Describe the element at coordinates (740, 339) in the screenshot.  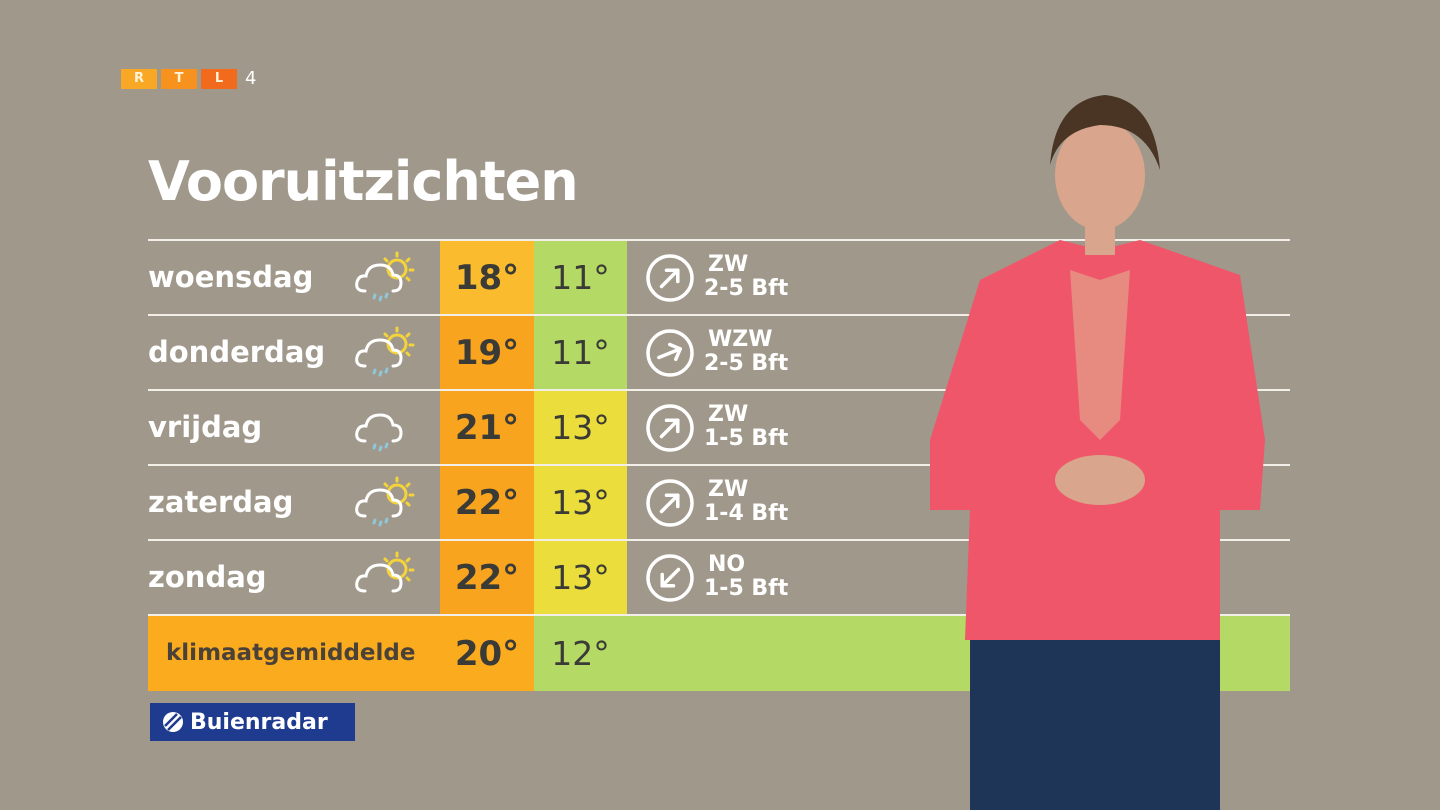
I see `wind-direction: WZW` at that location.